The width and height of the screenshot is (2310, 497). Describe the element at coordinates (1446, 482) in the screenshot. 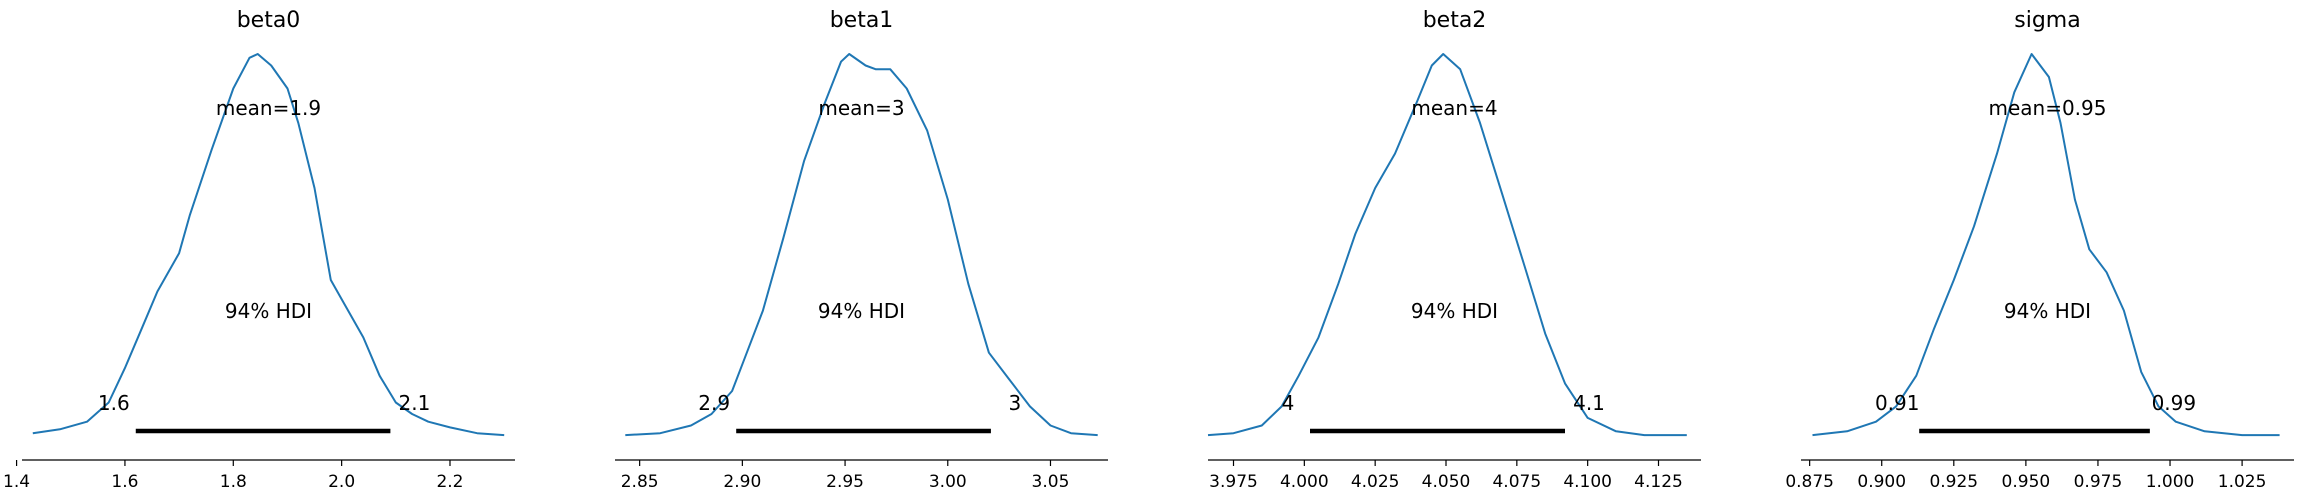

I see `x-tick-label: 4.050` at that location.